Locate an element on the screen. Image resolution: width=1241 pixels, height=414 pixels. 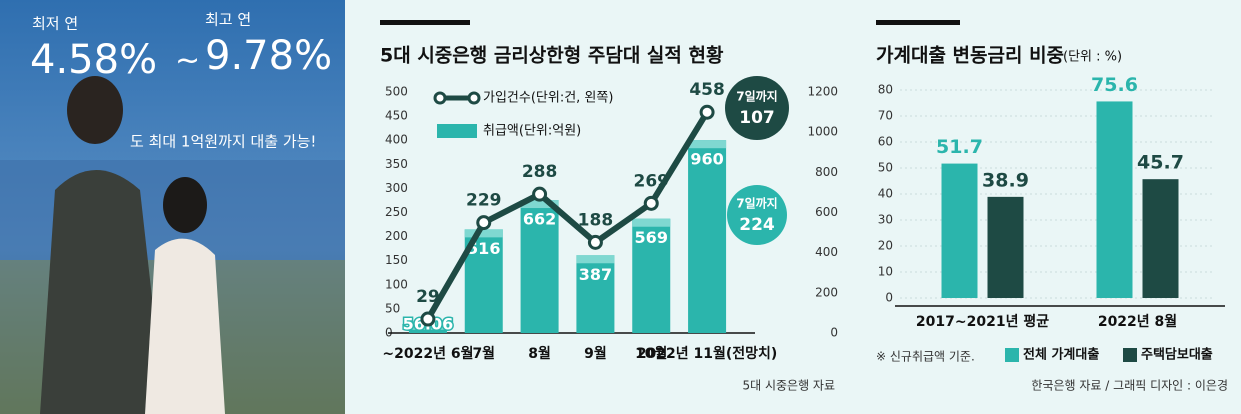
y-tick-label: 20 is located at coordinates (885, 246).